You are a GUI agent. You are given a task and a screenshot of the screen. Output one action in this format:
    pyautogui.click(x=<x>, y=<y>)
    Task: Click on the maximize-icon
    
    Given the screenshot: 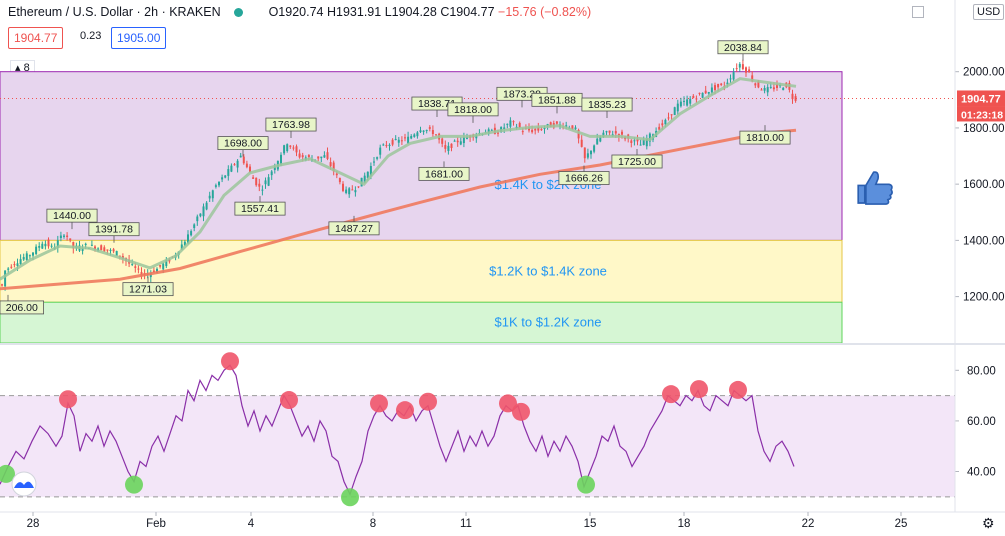 What is the action you would take?
    pyautogui.click(x=918, y=12)
    